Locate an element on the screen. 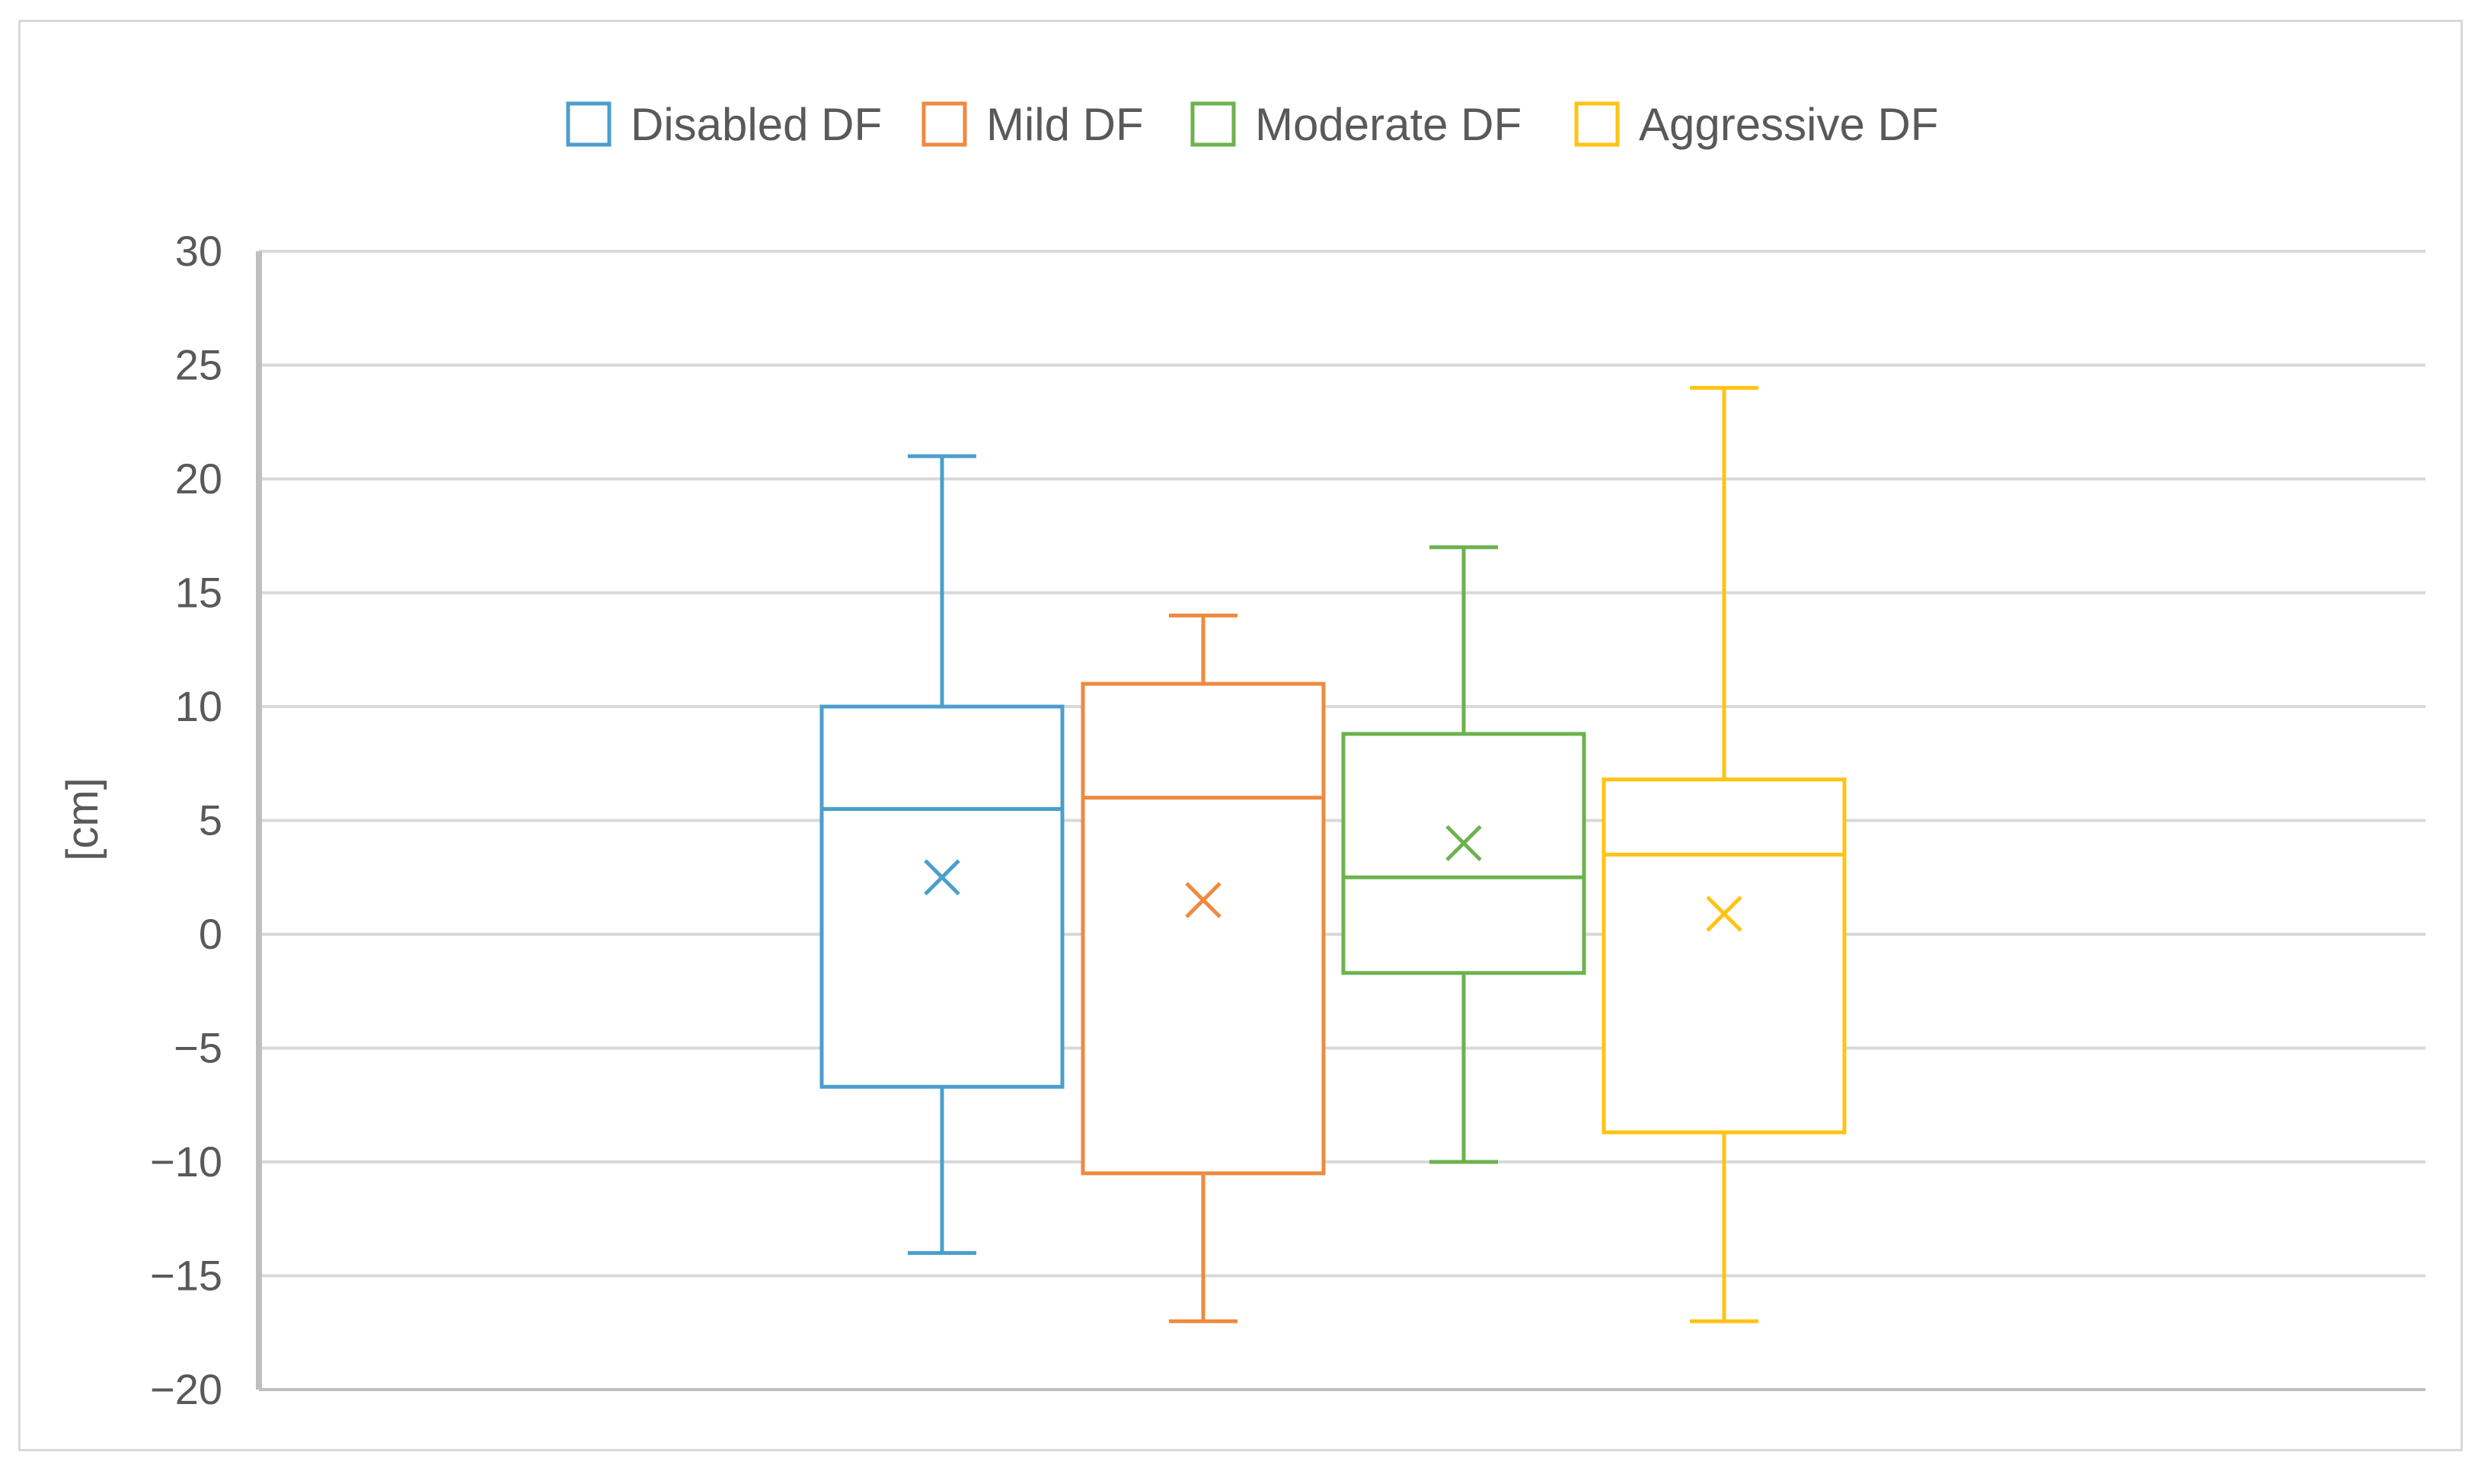  legend-label: Disabled DF is located at coordinates (756, 124).